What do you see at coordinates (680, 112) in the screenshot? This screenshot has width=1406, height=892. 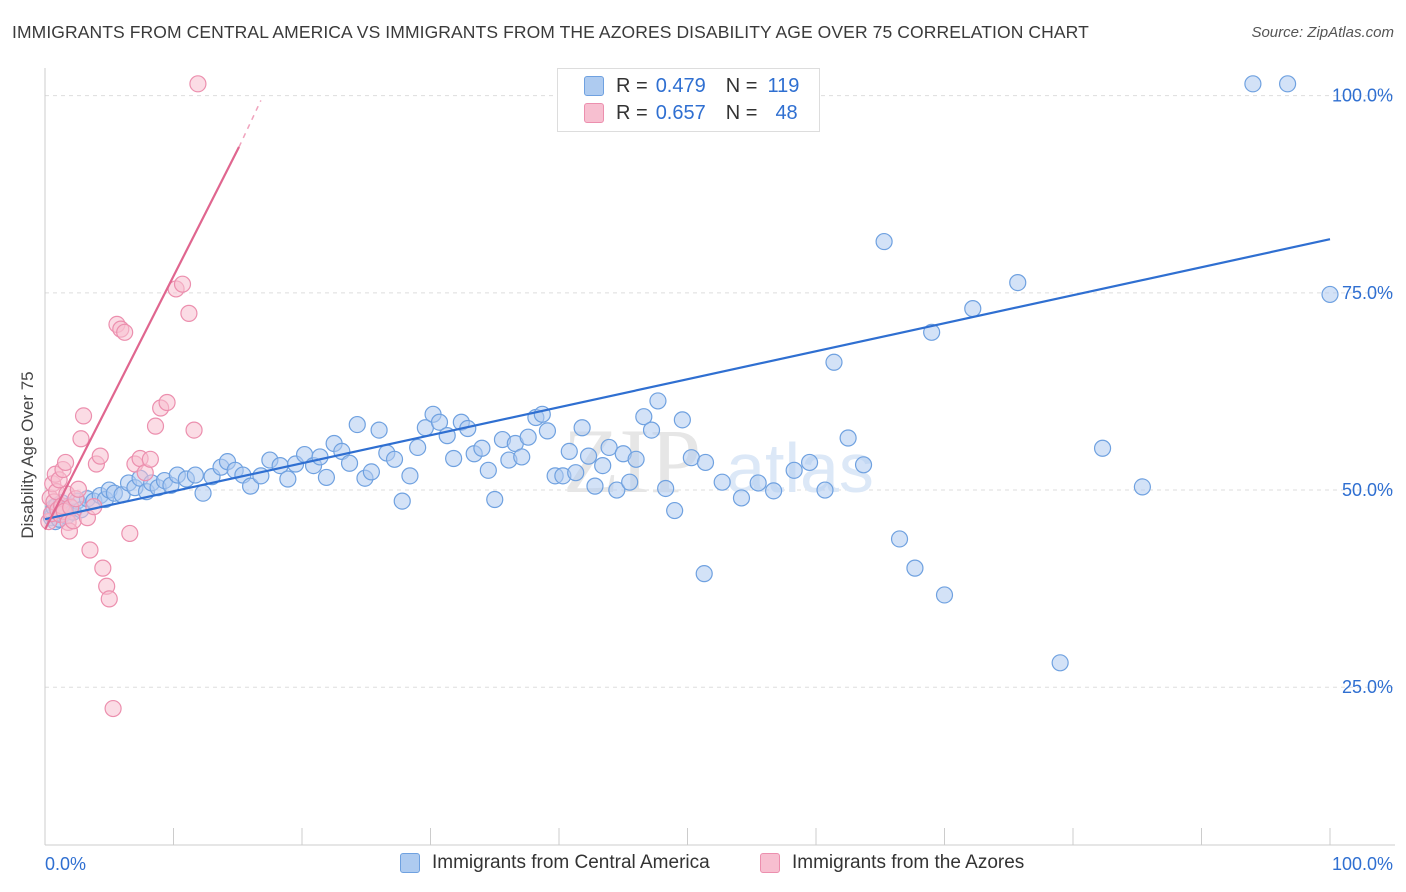 I see `legend-r-value: 0.657` at bounding box center [680, 112].